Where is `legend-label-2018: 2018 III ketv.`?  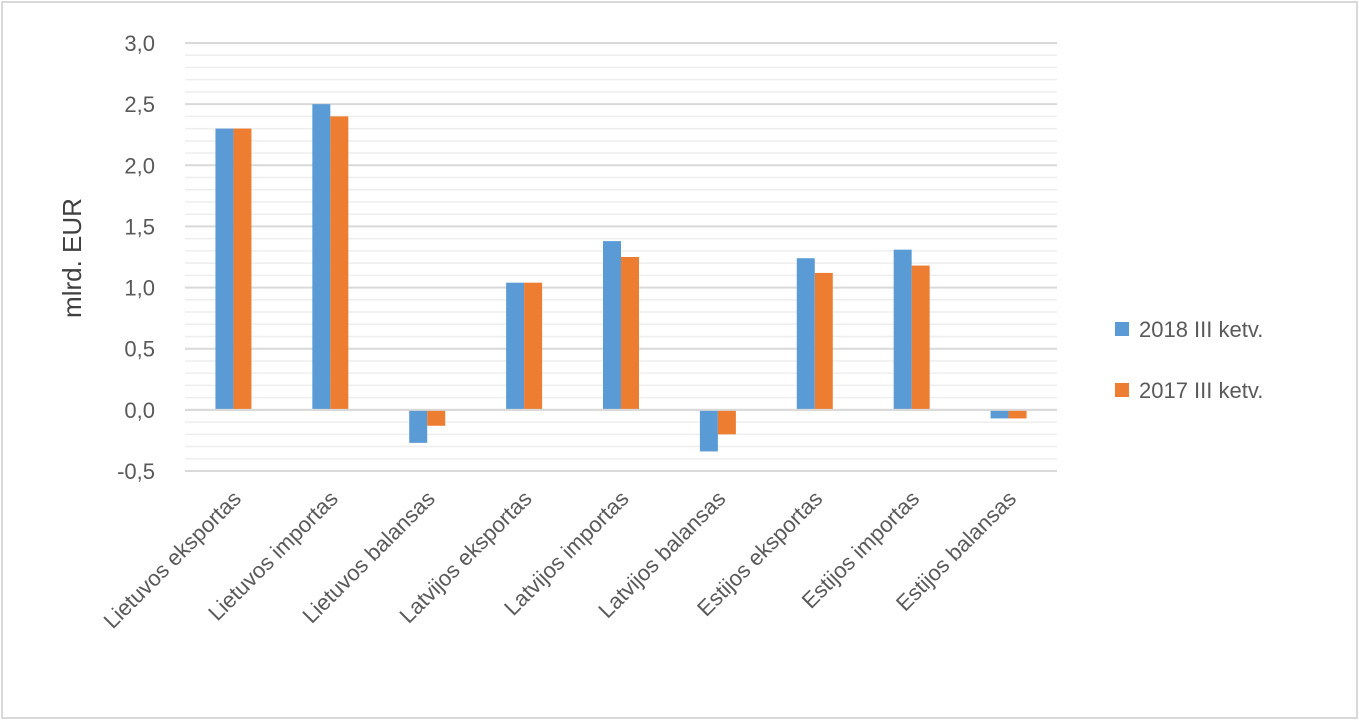 legend-label-2018: 2018 III ketv. is located at coordinates (1201, 329).